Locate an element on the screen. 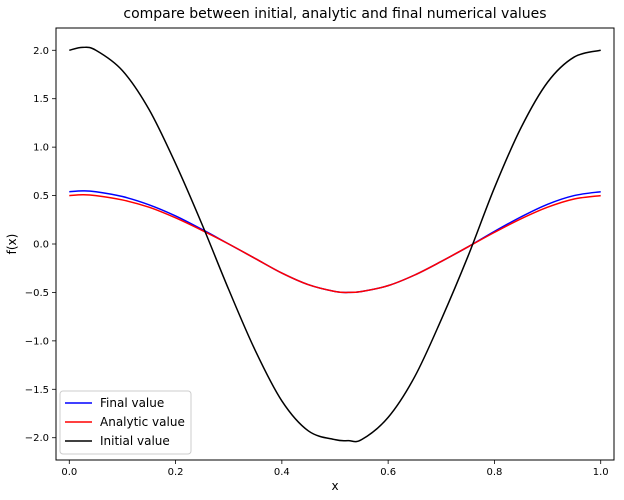 The image size is (624, 500). legend-label-final: Final value is located at coordinates (132, 403).